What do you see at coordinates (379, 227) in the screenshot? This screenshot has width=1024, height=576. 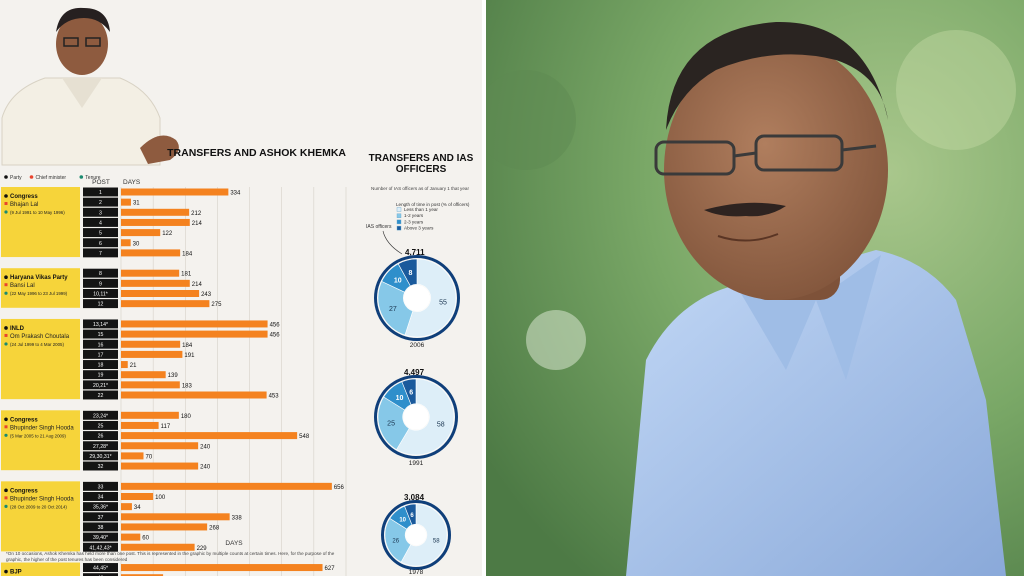 I see `ias-pointer-label: IAS officers` at bounding box center [379, 227].